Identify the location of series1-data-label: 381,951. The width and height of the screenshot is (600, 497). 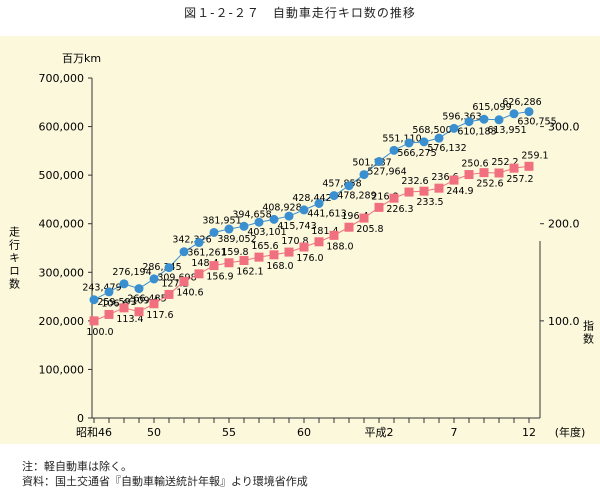
(221, 220).